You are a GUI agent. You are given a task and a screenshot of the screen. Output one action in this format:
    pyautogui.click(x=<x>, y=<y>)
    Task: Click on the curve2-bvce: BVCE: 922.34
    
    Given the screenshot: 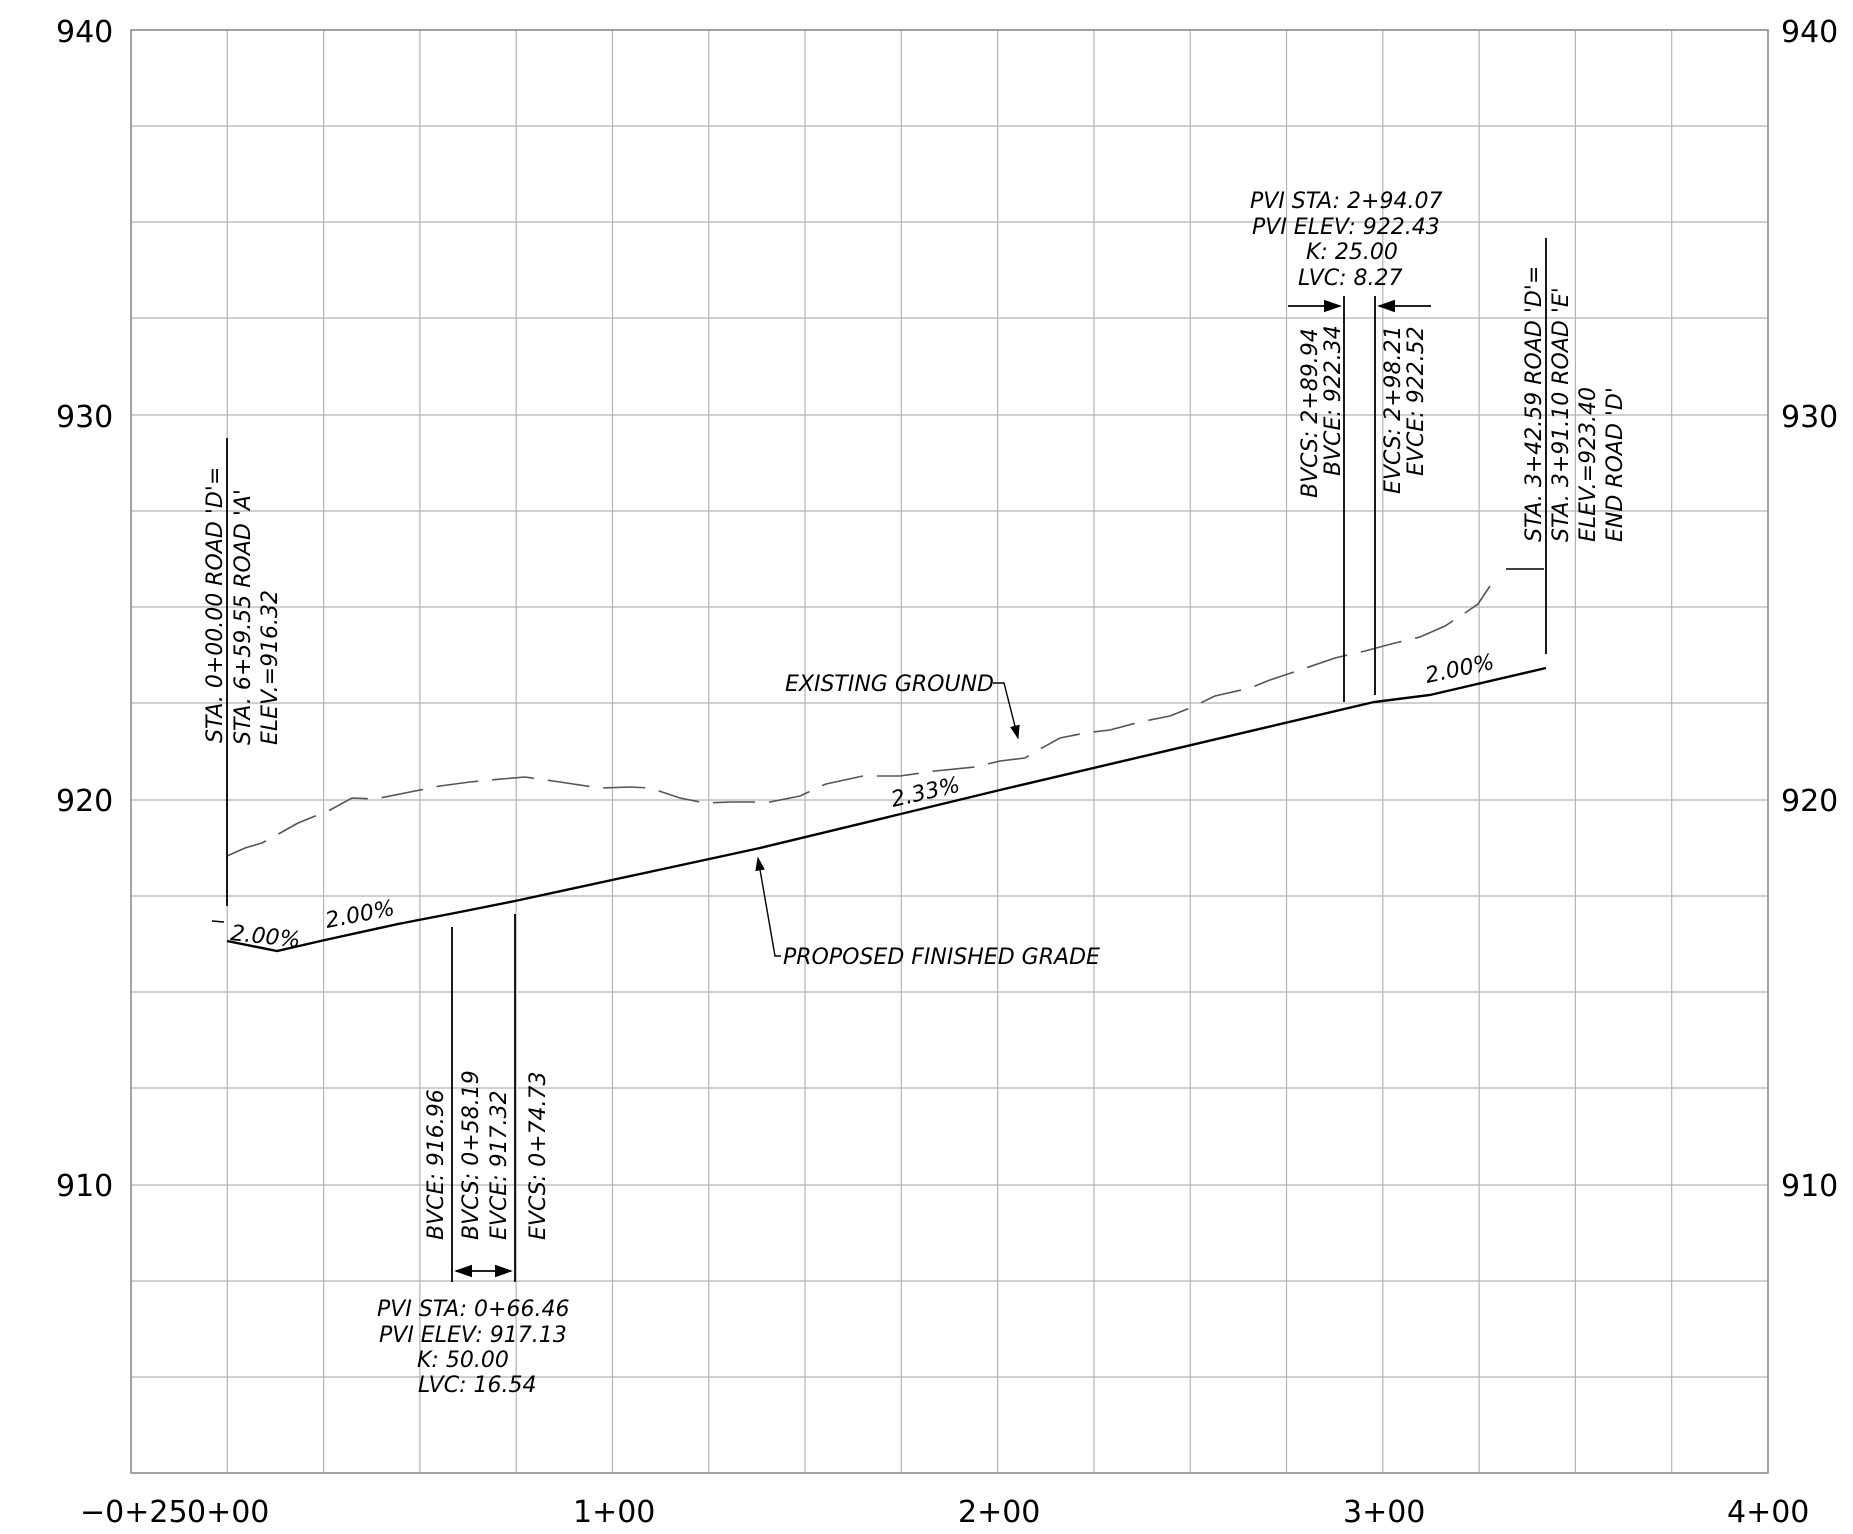 What is the action you would take?
    pyautogui.click(x=1333, y=400)
    